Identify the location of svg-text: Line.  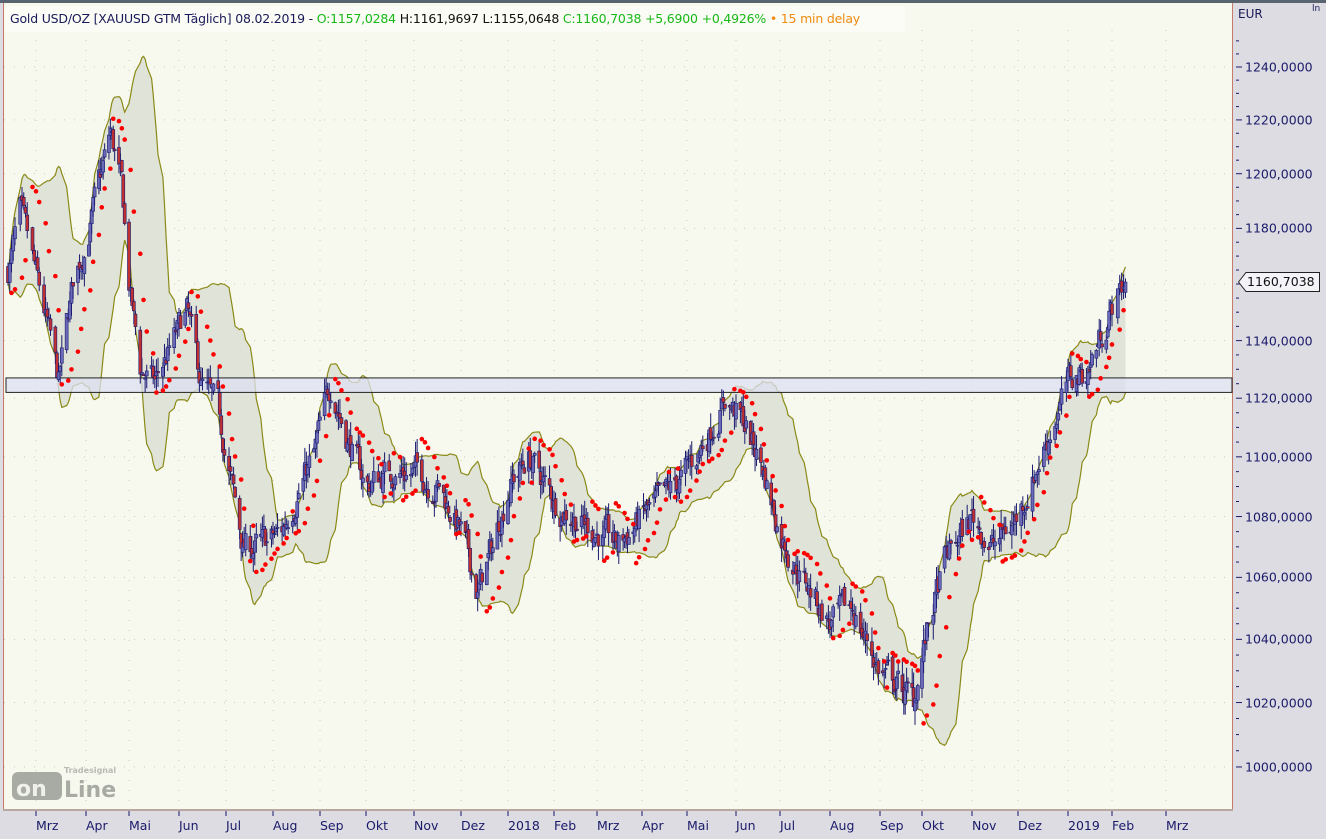
(90, 790).